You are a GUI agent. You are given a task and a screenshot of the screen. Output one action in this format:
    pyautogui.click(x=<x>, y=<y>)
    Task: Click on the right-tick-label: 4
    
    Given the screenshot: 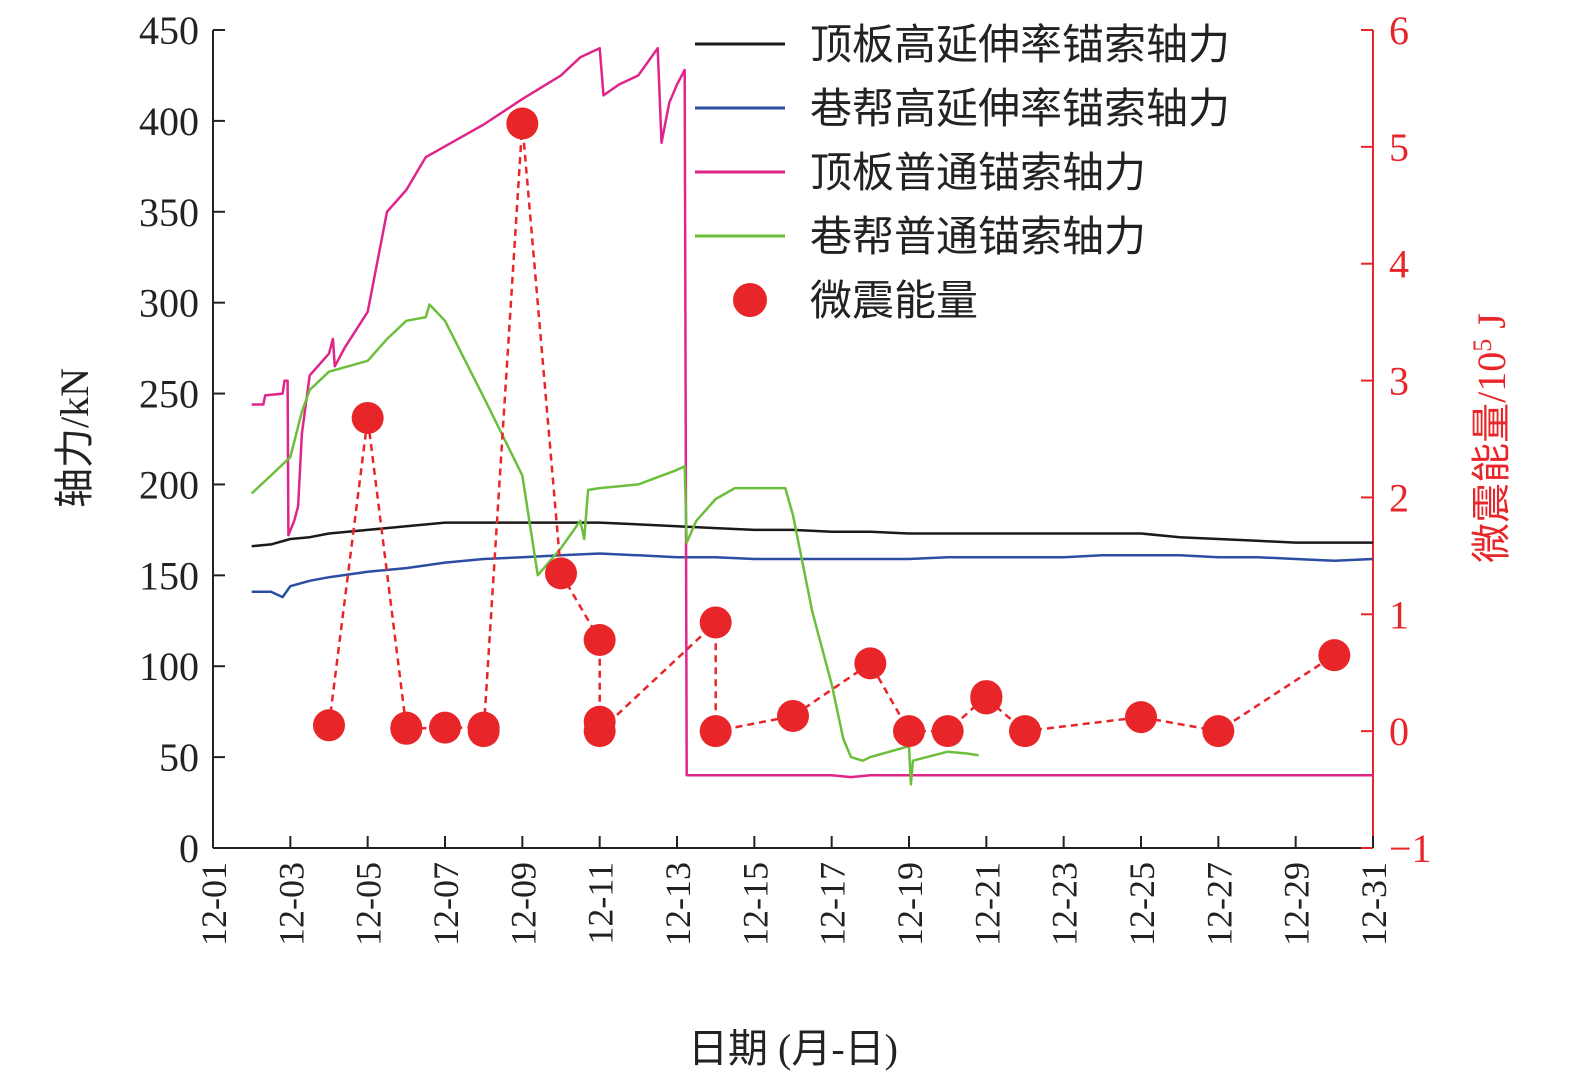 What is the action you would take?
    pyautogui.click(x=1399, y=264)
    